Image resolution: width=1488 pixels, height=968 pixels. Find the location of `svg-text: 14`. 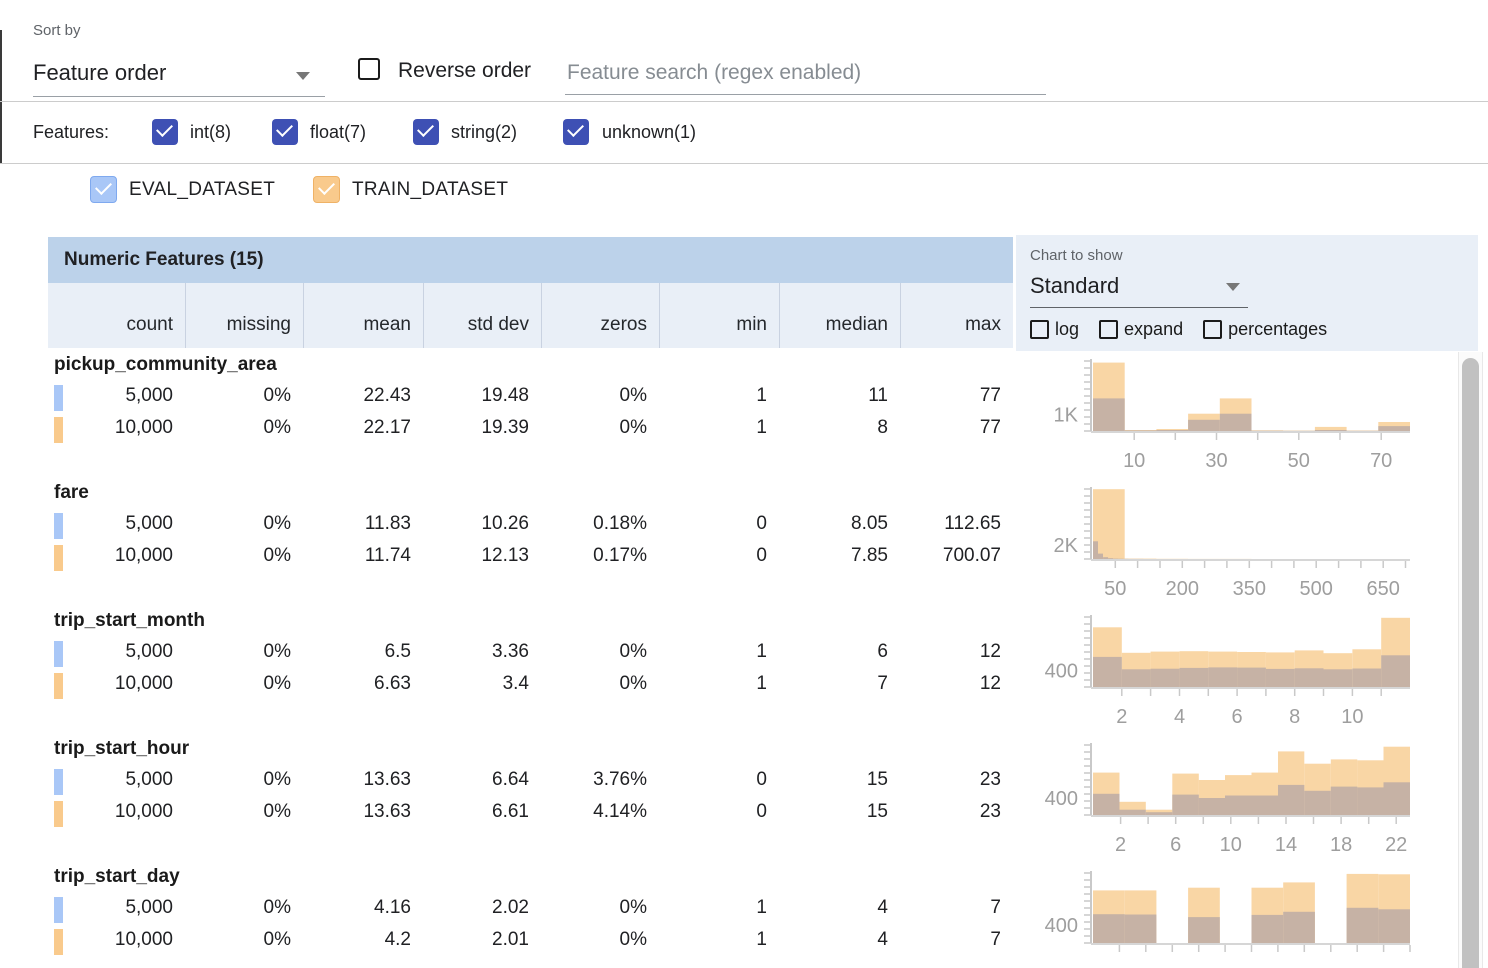

svg-text: 14 is located at coordinates (1286, 843).